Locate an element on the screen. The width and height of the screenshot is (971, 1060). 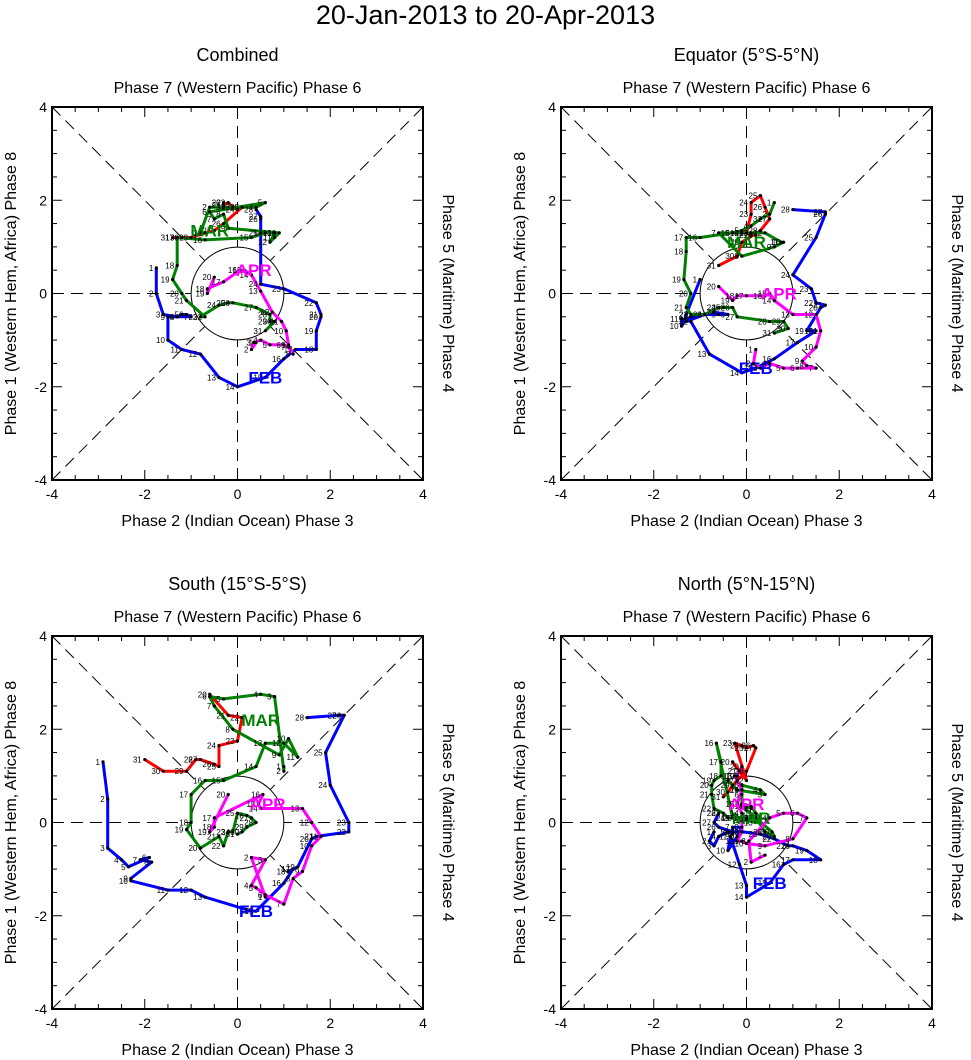
main-title: 20-Jan-2013 to 20-Apr-2013 is located at coordinates (485, 15).